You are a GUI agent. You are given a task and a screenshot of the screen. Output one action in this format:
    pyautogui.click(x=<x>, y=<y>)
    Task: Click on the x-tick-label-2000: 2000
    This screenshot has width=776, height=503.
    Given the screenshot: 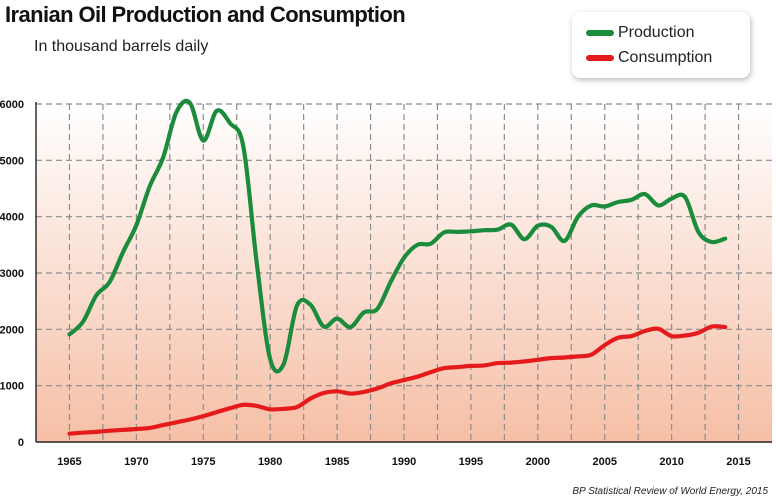 What is the action you would take?
    pyautogui.click(x=538, y=462)
    